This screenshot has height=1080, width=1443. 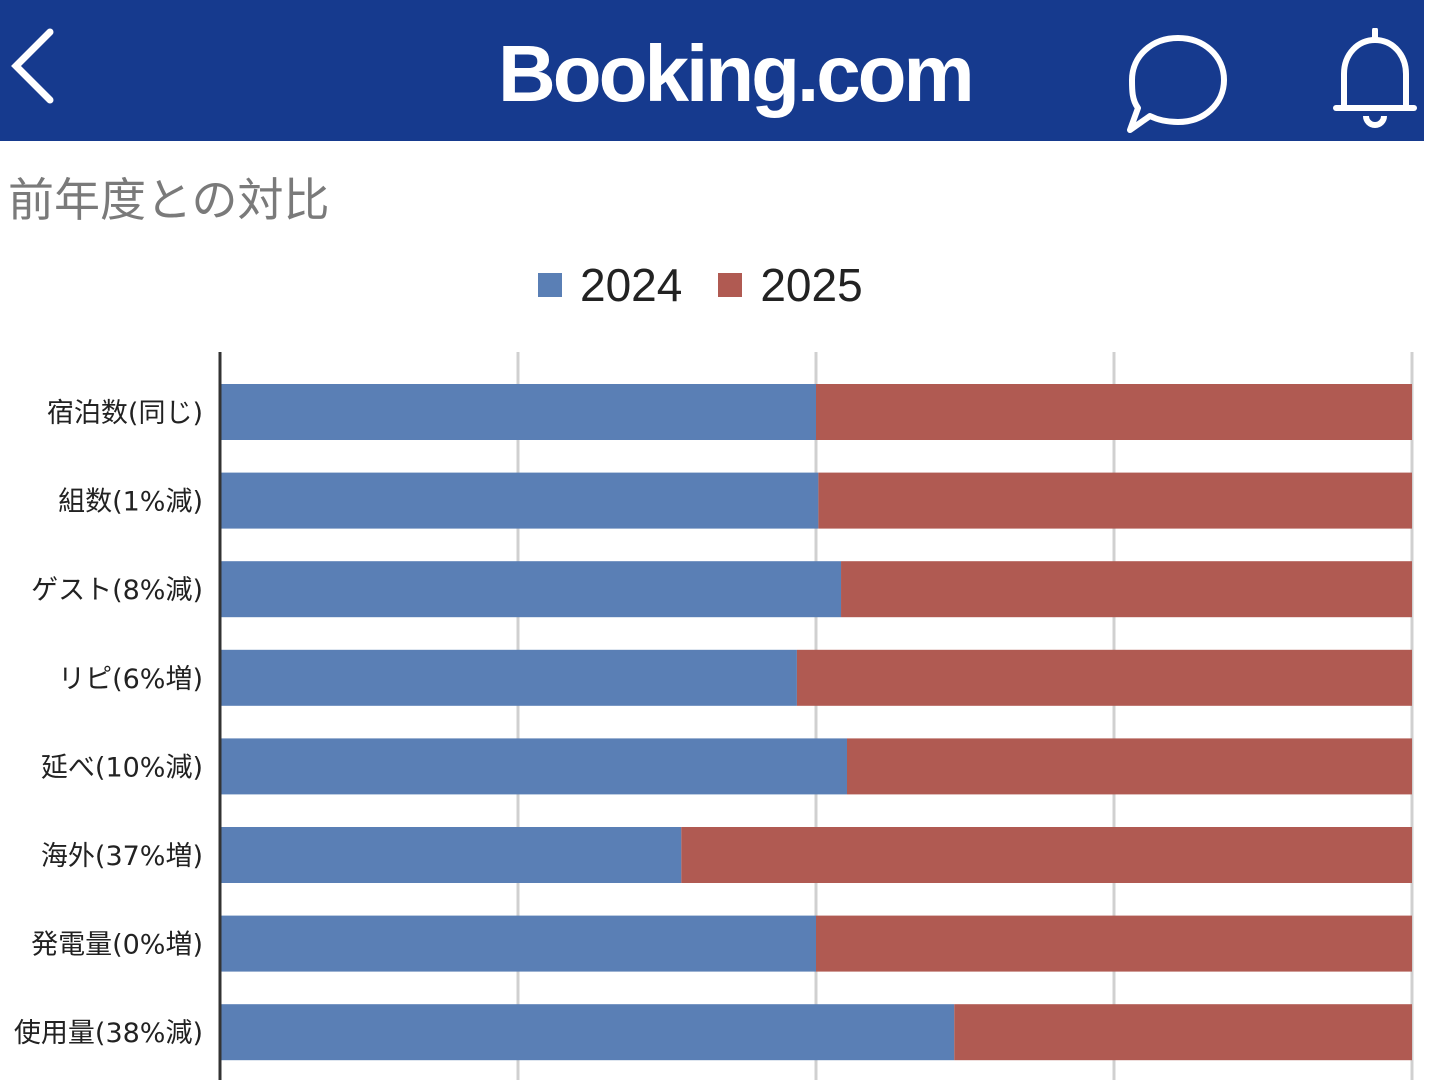 I want to click on category-label: 海外(37%増), so click(x=122, y=856).